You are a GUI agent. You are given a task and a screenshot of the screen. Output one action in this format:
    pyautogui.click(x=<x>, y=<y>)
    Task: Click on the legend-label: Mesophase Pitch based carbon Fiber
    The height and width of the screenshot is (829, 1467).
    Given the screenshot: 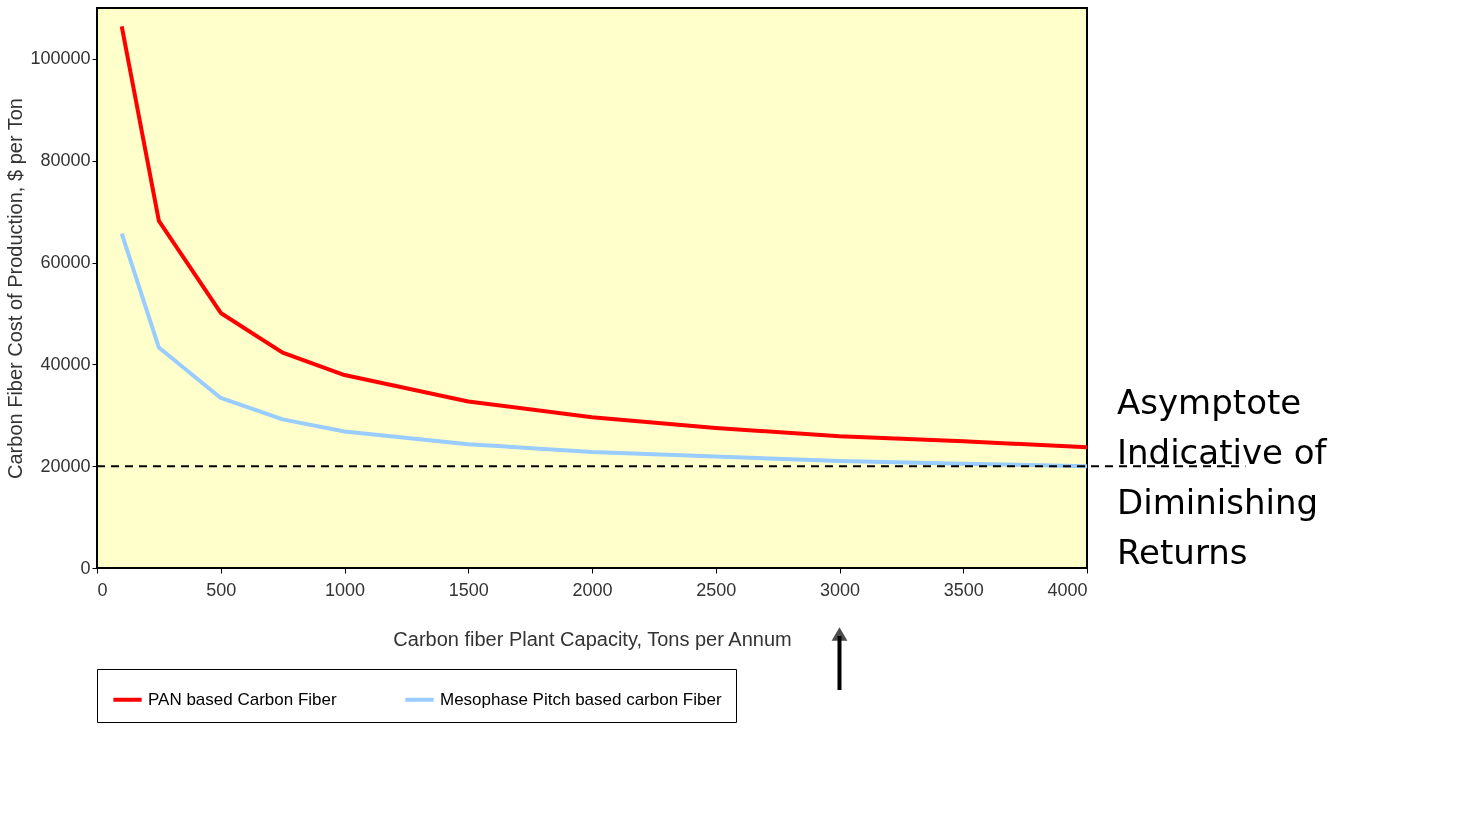 What is the action you would take?
    pyautogui.click(x=581, y=699)
    